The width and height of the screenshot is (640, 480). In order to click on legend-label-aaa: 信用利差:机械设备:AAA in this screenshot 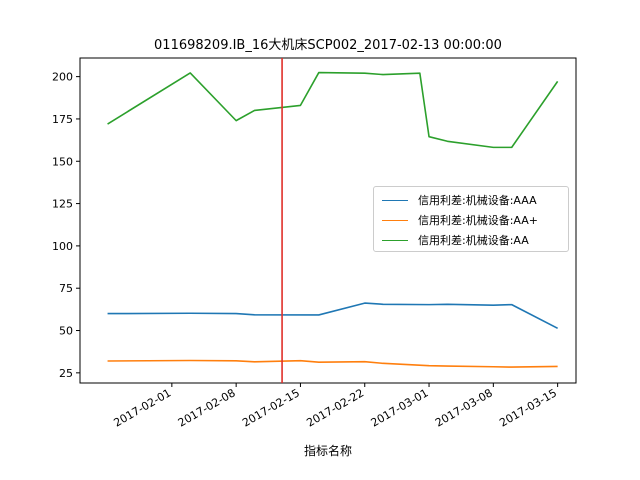, I will do `click(477, 200)`.